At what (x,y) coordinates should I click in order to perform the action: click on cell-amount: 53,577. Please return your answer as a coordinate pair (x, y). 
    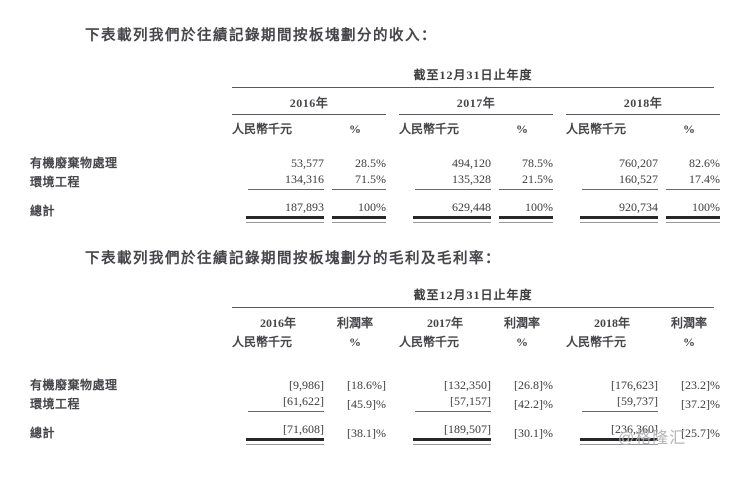
    Looking at the image, I should click on (307, 163).